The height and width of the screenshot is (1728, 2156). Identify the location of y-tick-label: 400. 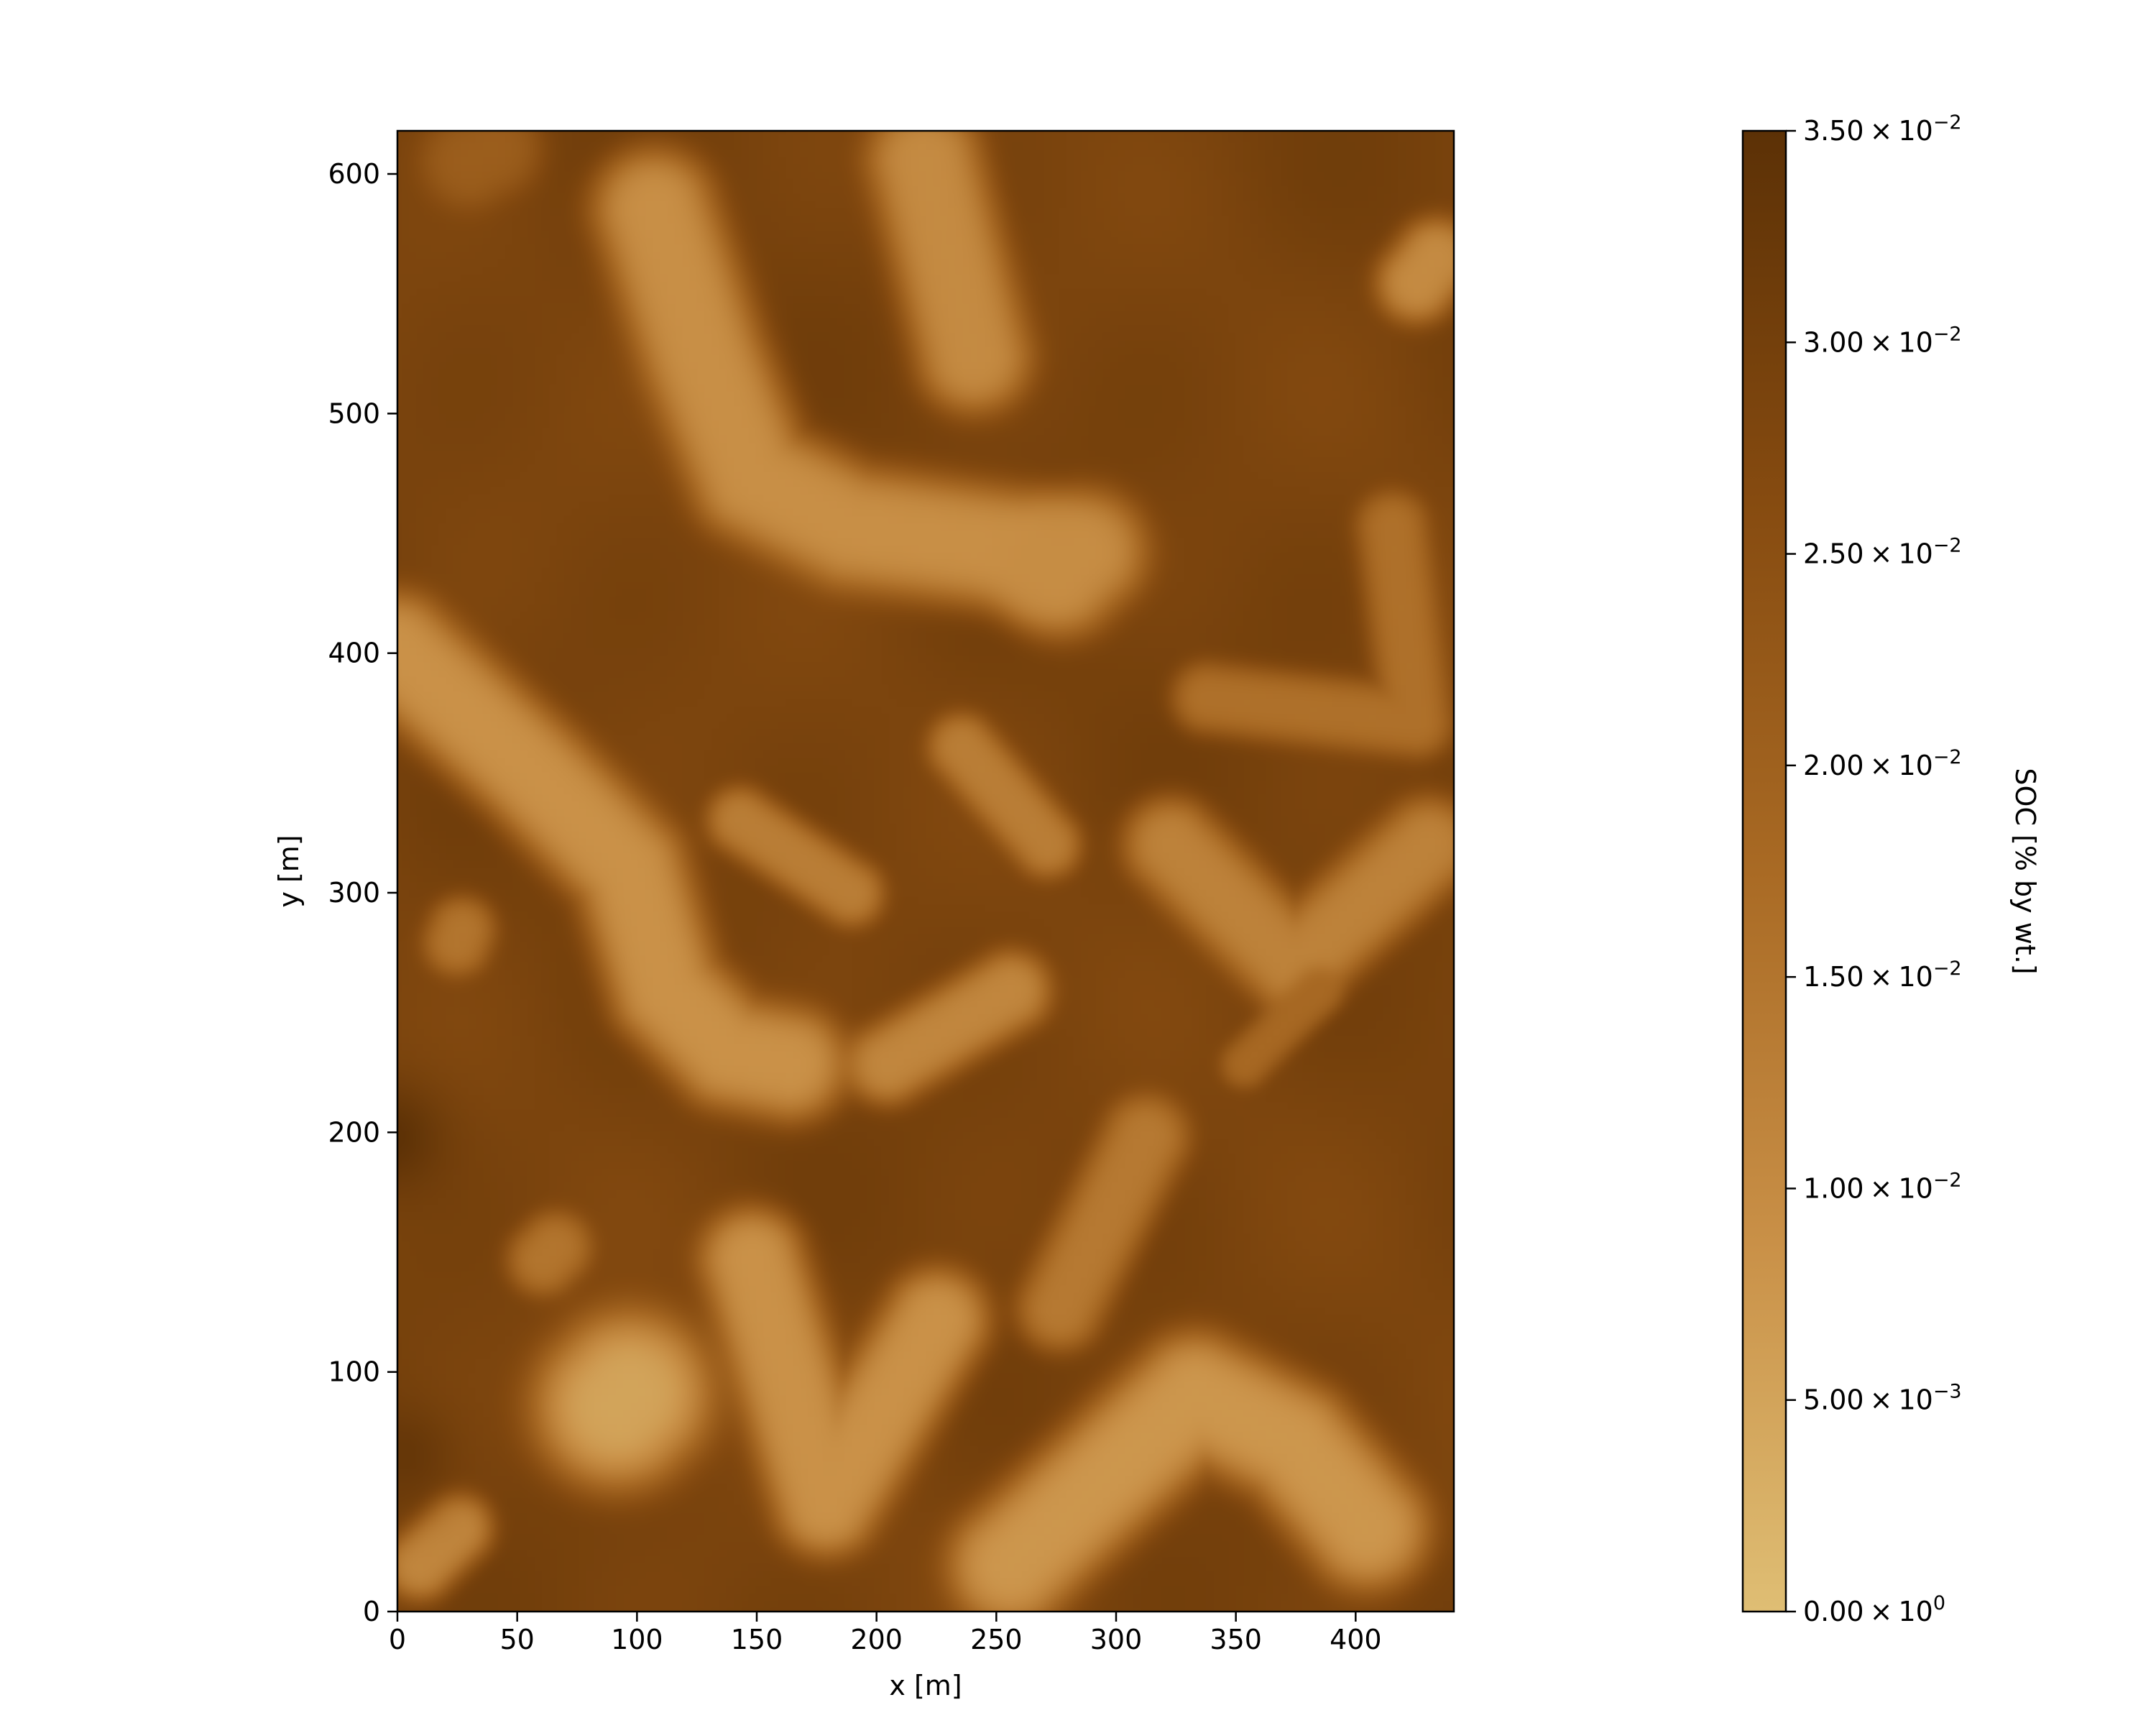
(354, 654).